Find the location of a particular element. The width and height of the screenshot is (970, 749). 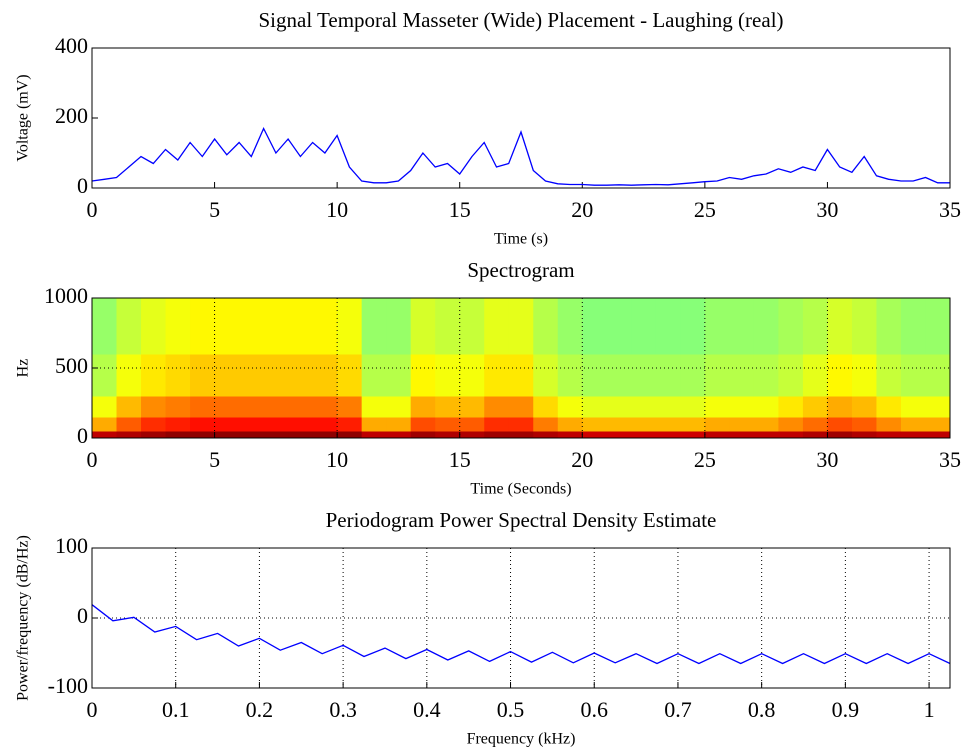

x-tick-label: 1 is located at coordinates (929, 709).